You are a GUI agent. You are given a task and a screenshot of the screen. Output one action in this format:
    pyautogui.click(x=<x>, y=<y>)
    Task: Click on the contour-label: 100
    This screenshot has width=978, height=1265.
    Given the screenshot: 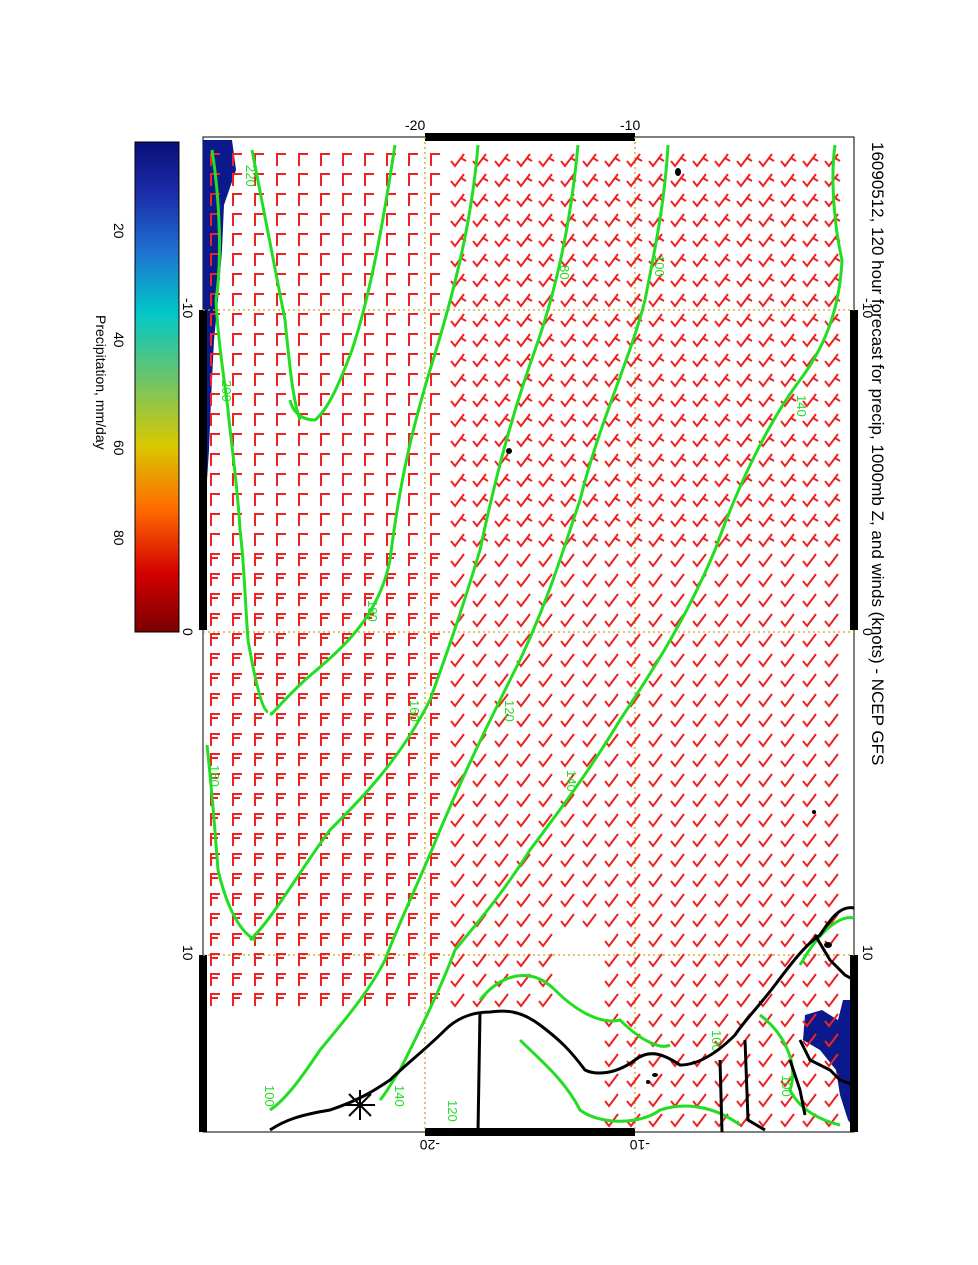 What is the action you would take?
    pyautogui.click(x=659, y=266)
    